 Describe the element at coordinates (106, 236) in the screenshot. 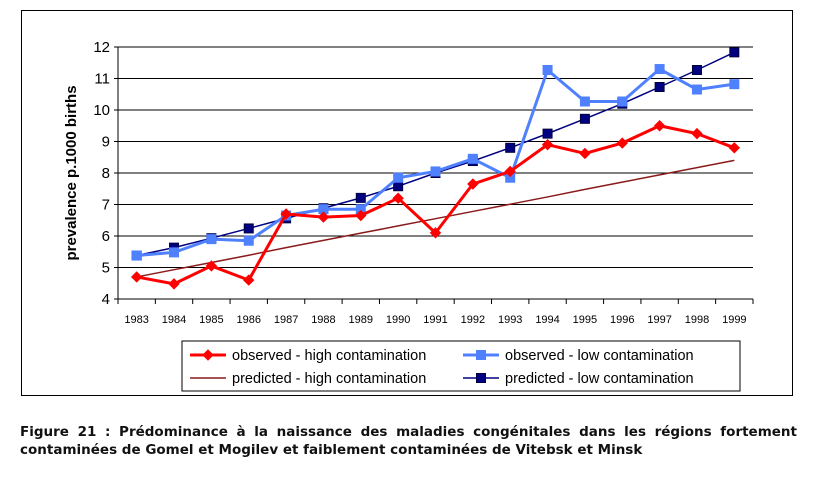

I see `y-tick-label: 6` at that location.